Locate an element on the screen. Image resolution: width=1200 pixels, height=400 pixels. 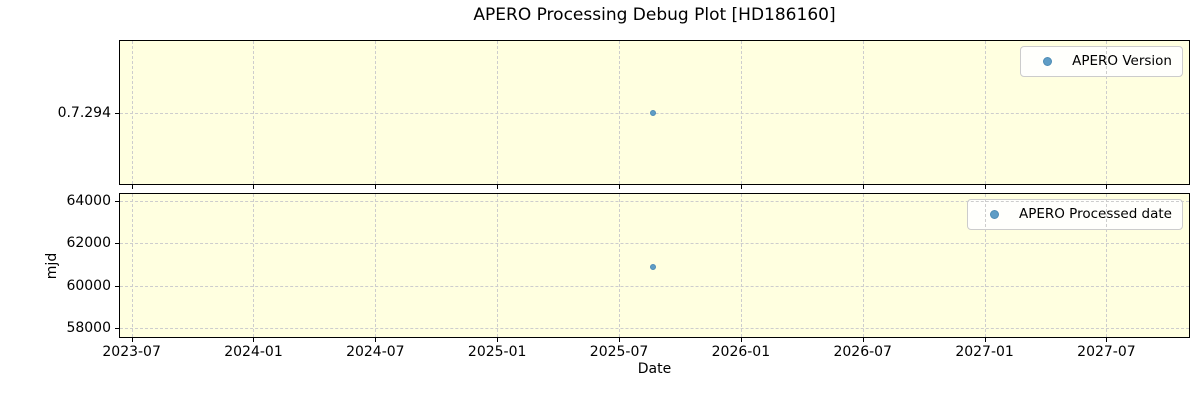
legend-label: APERO Processed date is located at coordinates (1095, 214).